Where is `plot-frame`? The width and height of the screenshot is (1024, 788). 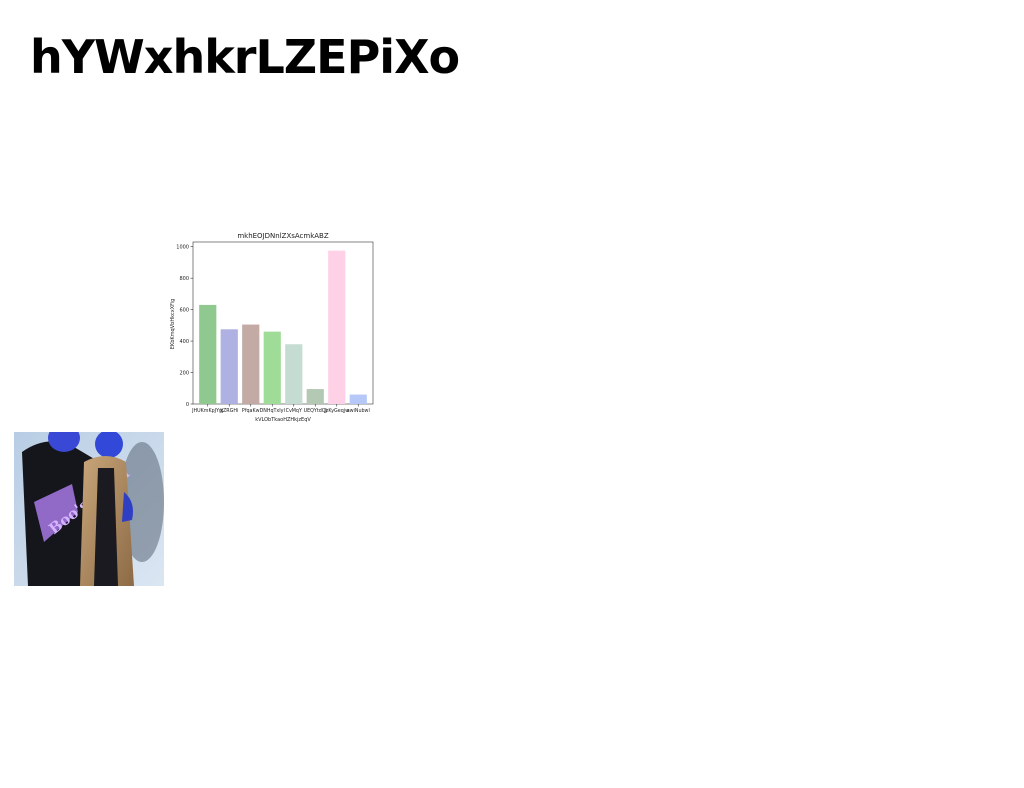
plot-frame is located at coordinates (283, 323).